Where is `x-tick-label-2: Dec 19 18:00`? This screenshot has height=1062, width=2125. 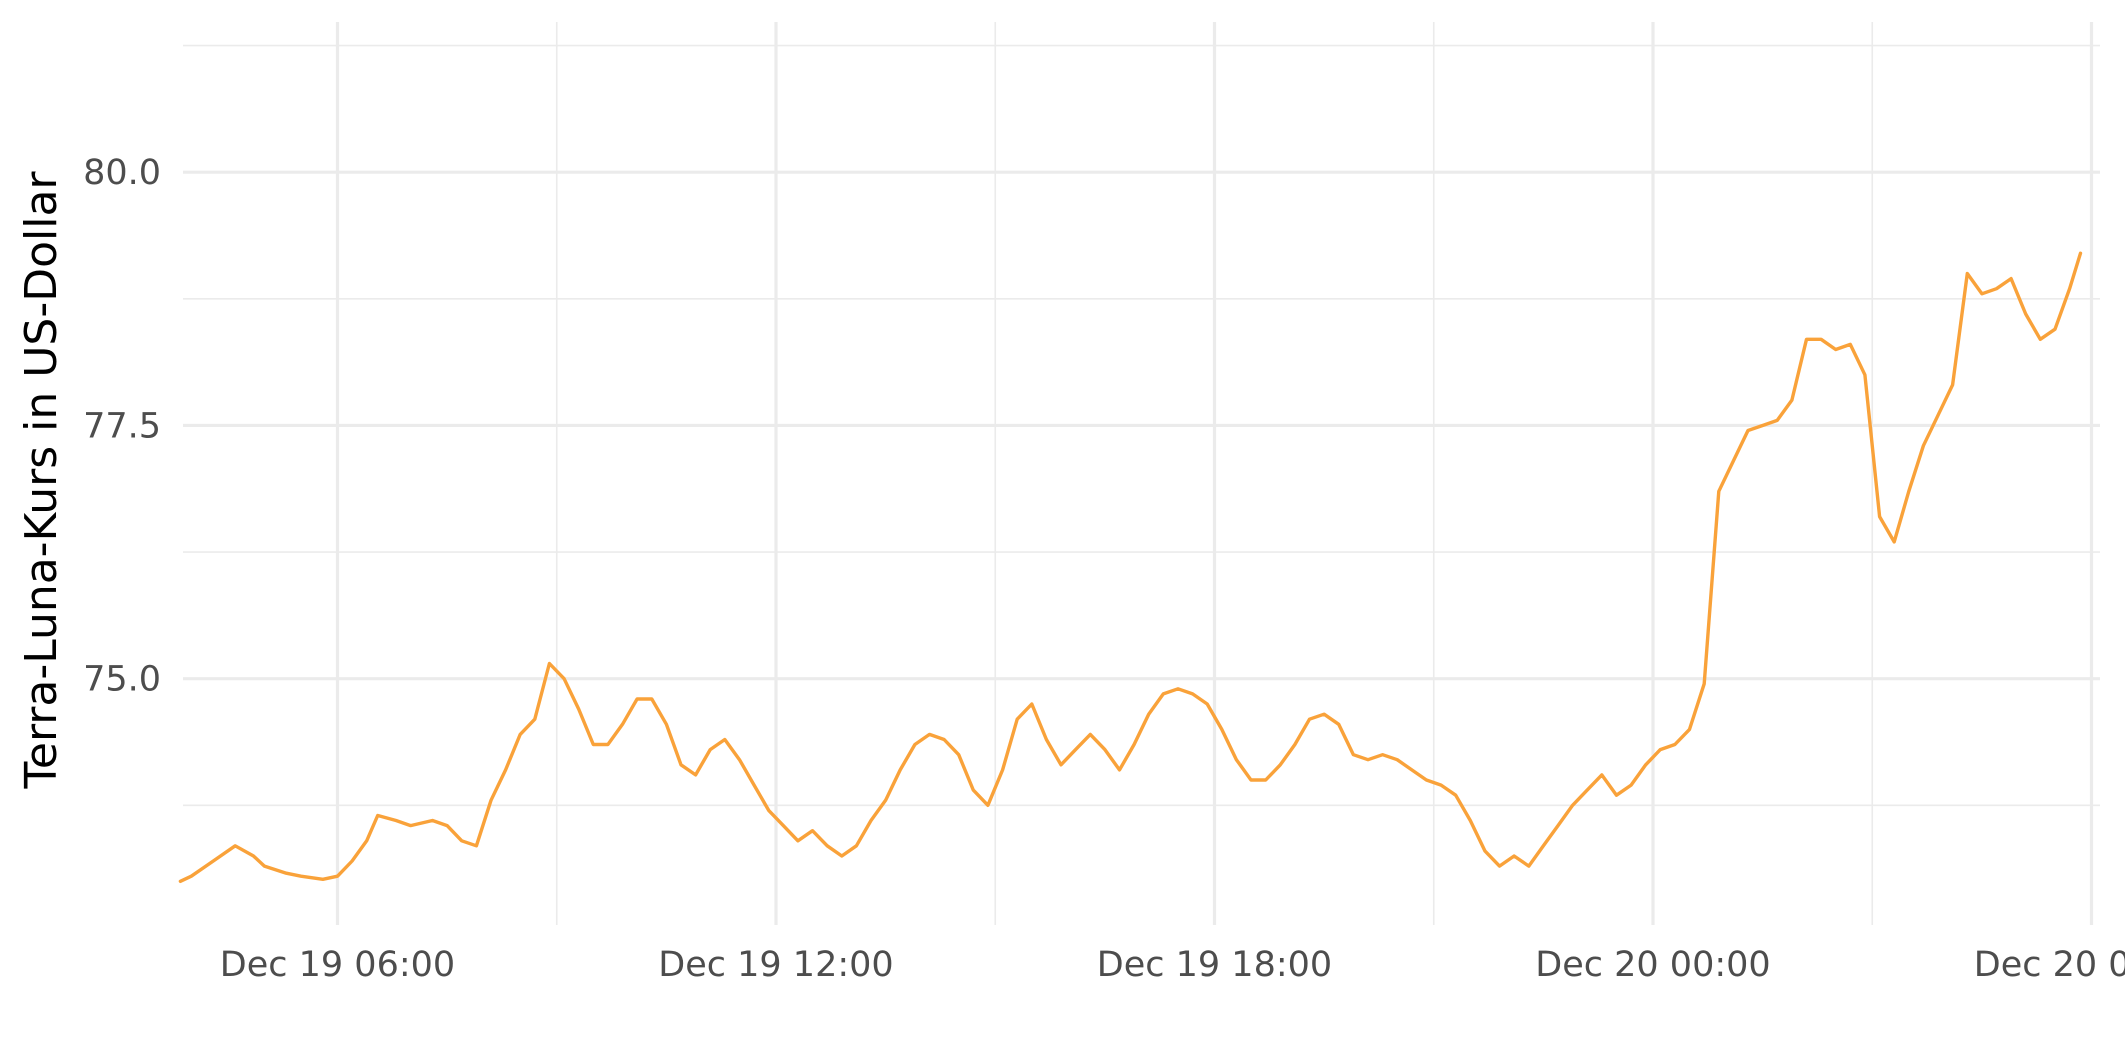
x-tick-label-2: Dec 19 18:00 is located at coordinates (1214, 965).